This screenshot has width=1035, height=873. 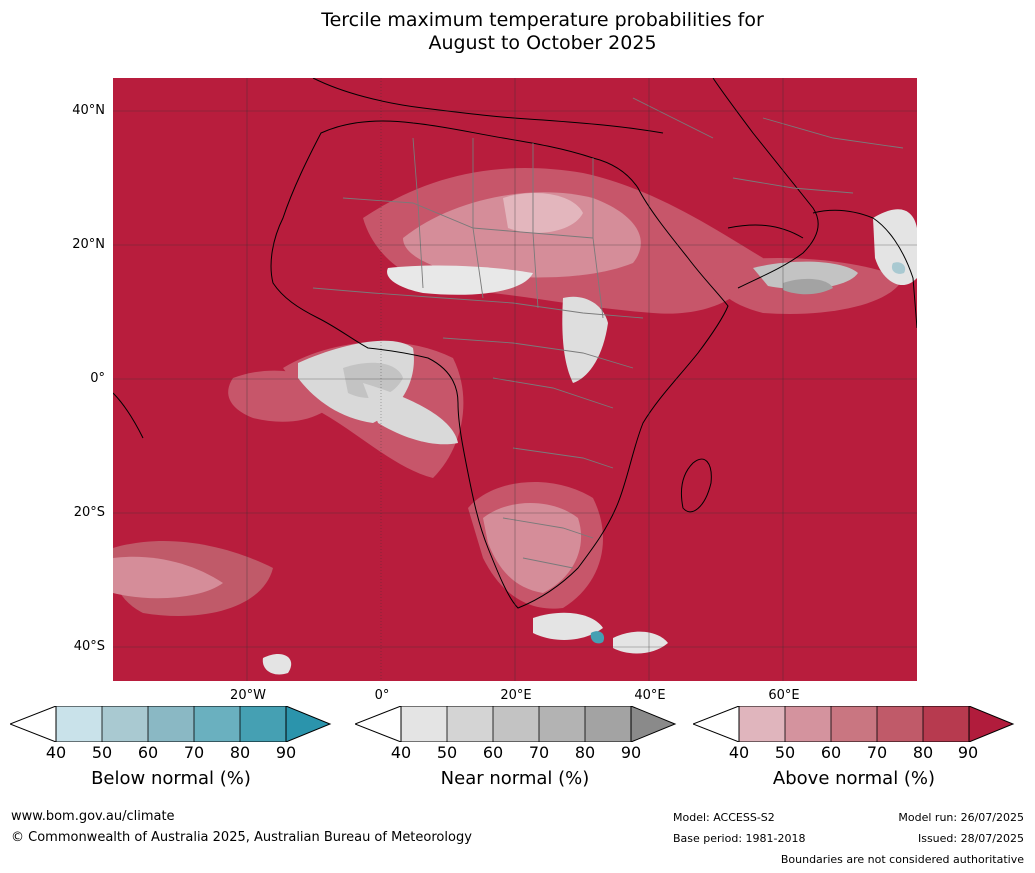 What do you see at coordinates (739, 838) in the screenshot?
I see `footer-base-period: Base period: 1981-2018` at bounding box center [739, 838].